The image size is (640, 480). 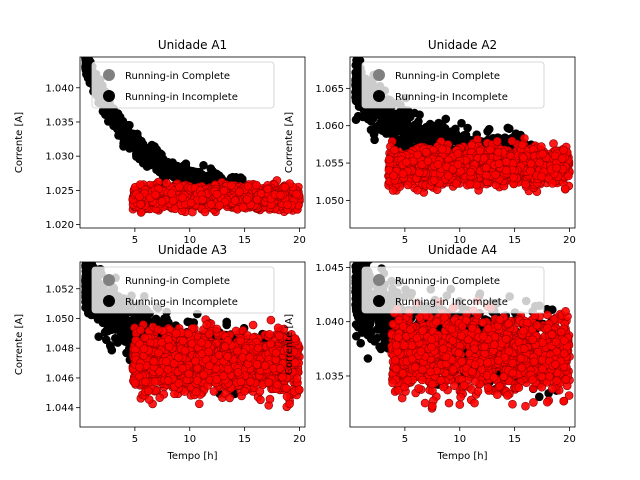 I want to click on y-tick-label: 1.035, so click(x=59, y=122).